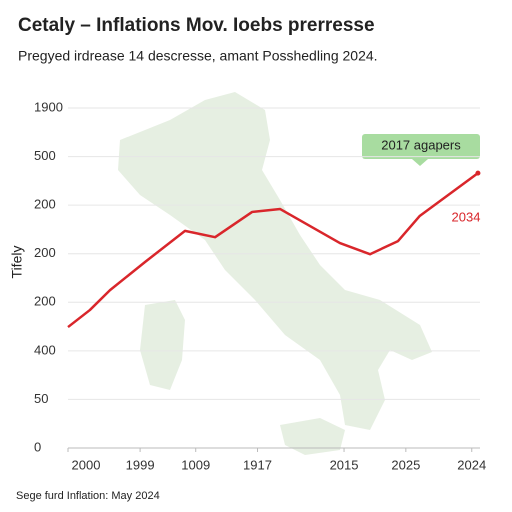  I want to click on y-tick-label: 50, so click(41, 398).